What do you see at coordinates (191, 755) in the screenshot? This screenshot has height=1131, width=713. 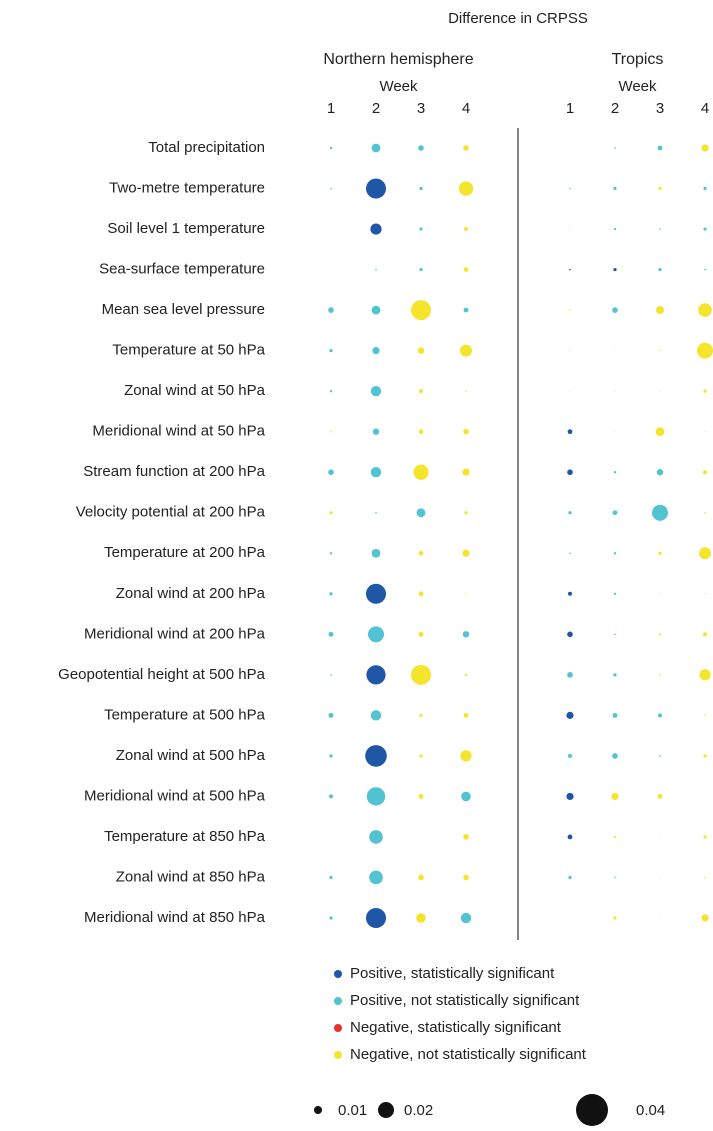 I see `row-label: Zonal wind at 500 hPa` at bounding box center [191, 755].